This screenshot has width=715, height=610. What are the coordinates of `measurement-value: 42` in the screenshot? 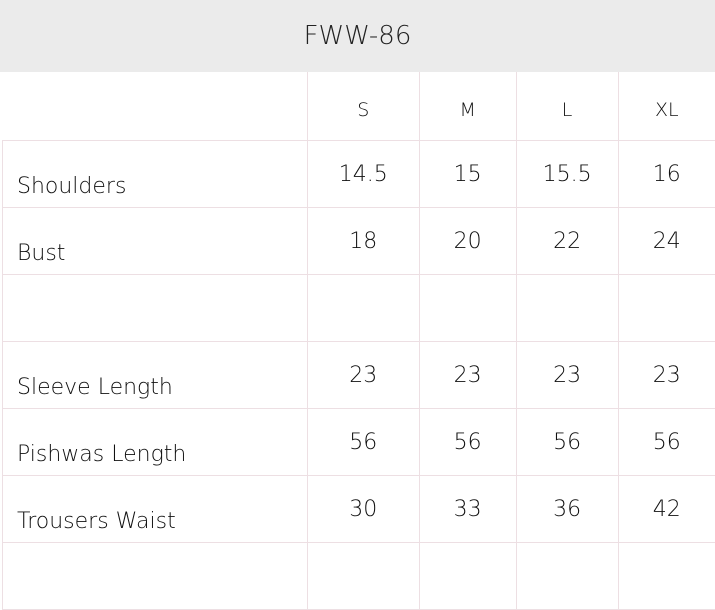 It's located at (666, 509).